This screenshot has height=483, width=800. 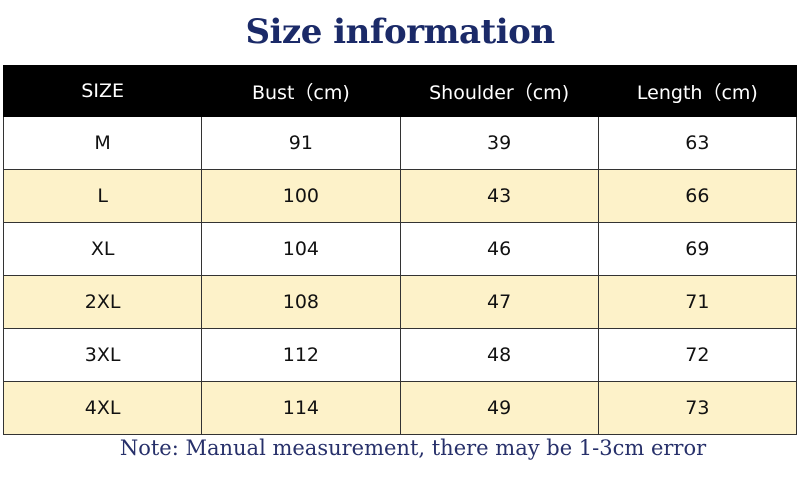 What do you see at coordinates (499, 355) in the screenshot?
I see `cell-shoulder: 48` at bounding box center [499, 355].